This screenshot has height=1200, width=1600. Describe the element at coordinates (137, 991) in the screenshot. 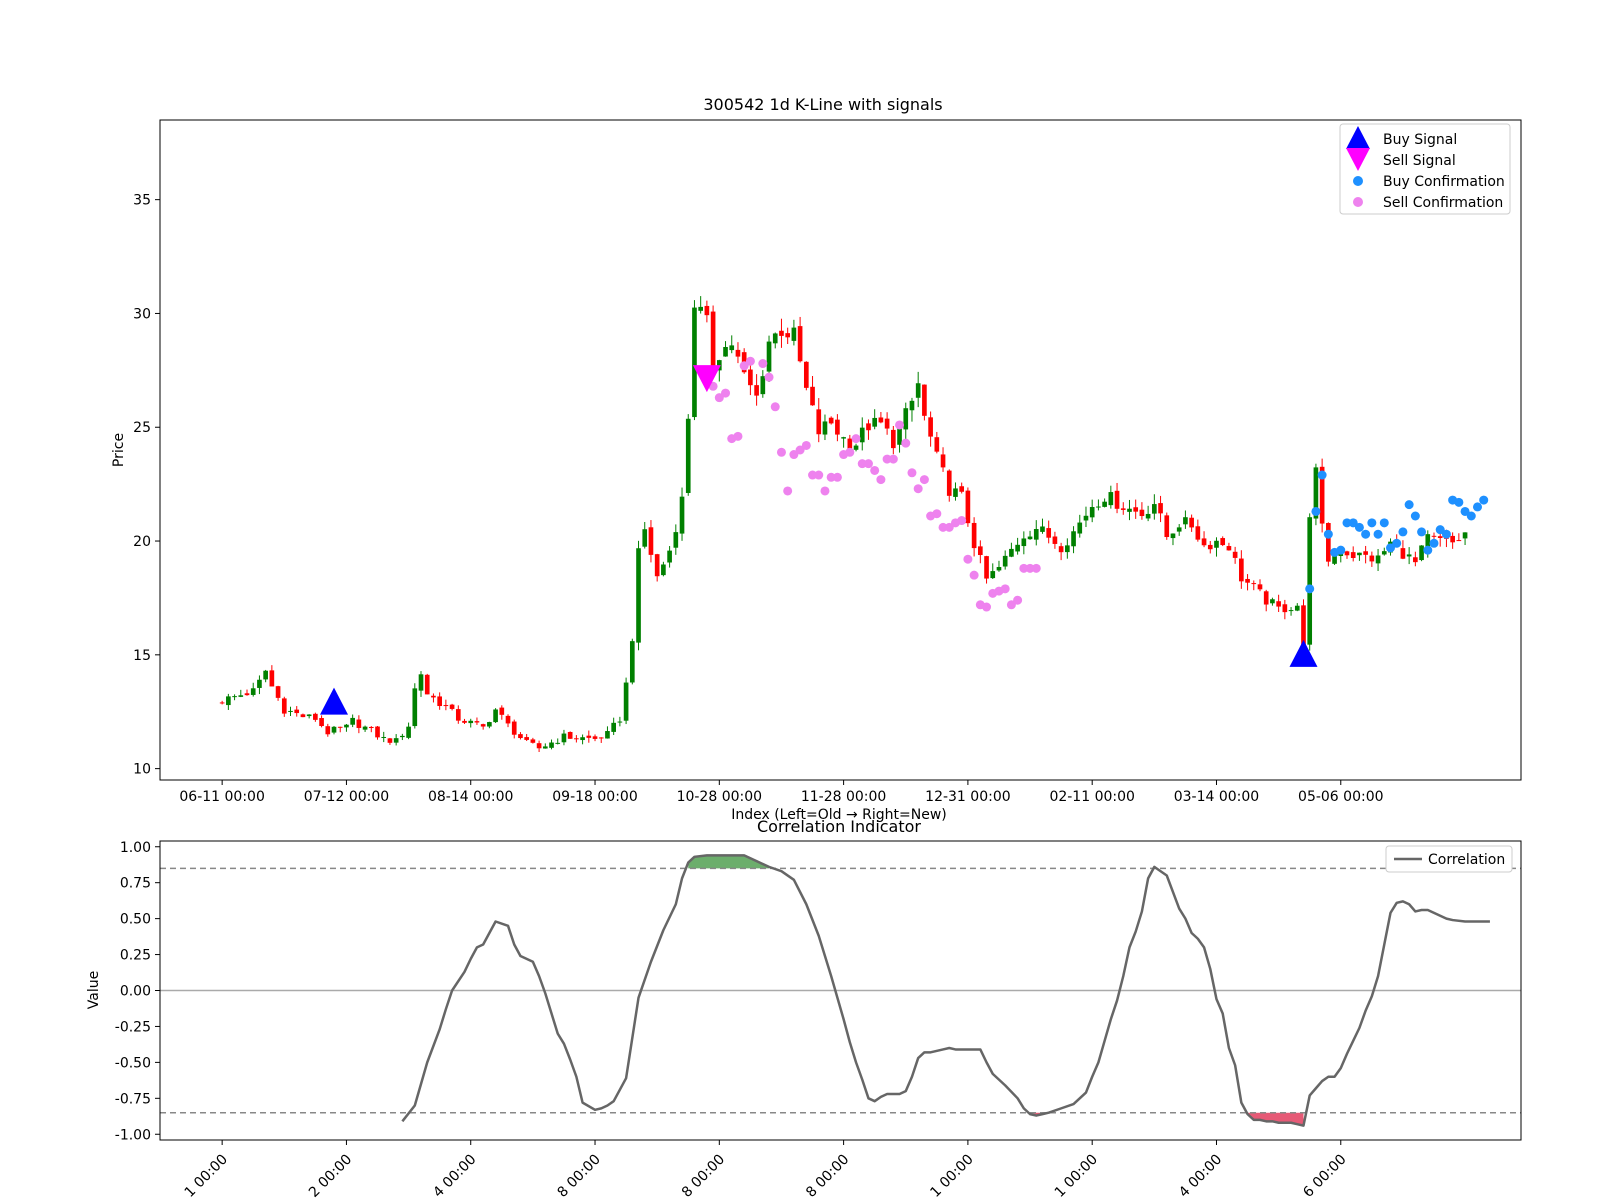

I see `correlation-y-ticks: 1.00 0.75 0.50 0.25 0.00 -0.25 -0.50 -0.75 -1.00` at that location.